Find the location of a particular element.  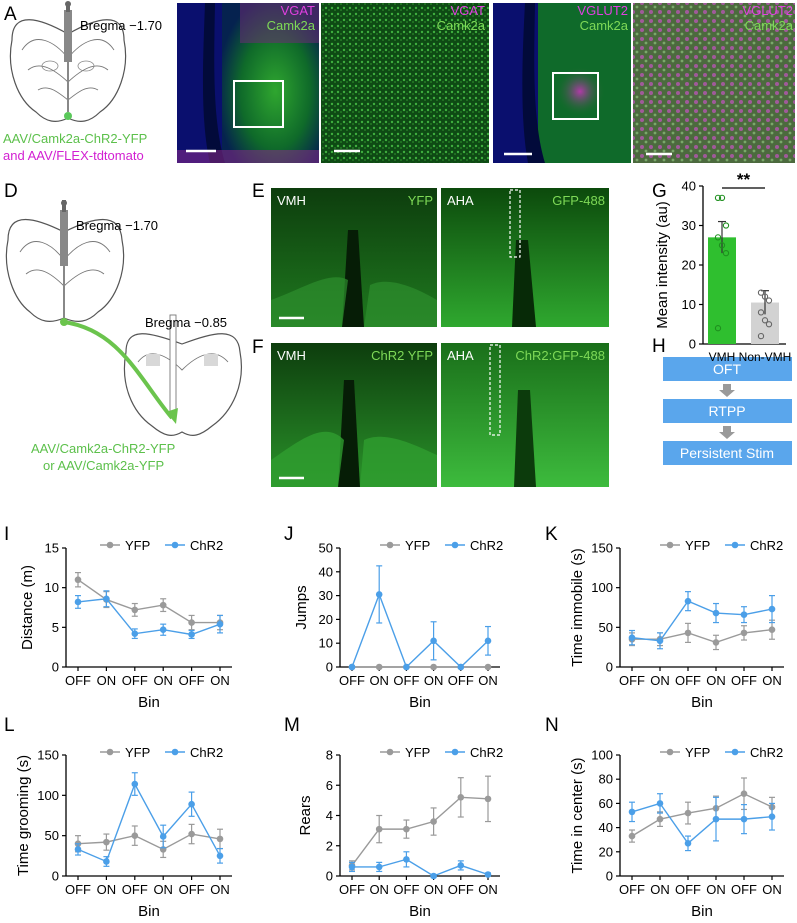

panel-n-legend-yfp-label: YFP is located at coordinates (697, 752).